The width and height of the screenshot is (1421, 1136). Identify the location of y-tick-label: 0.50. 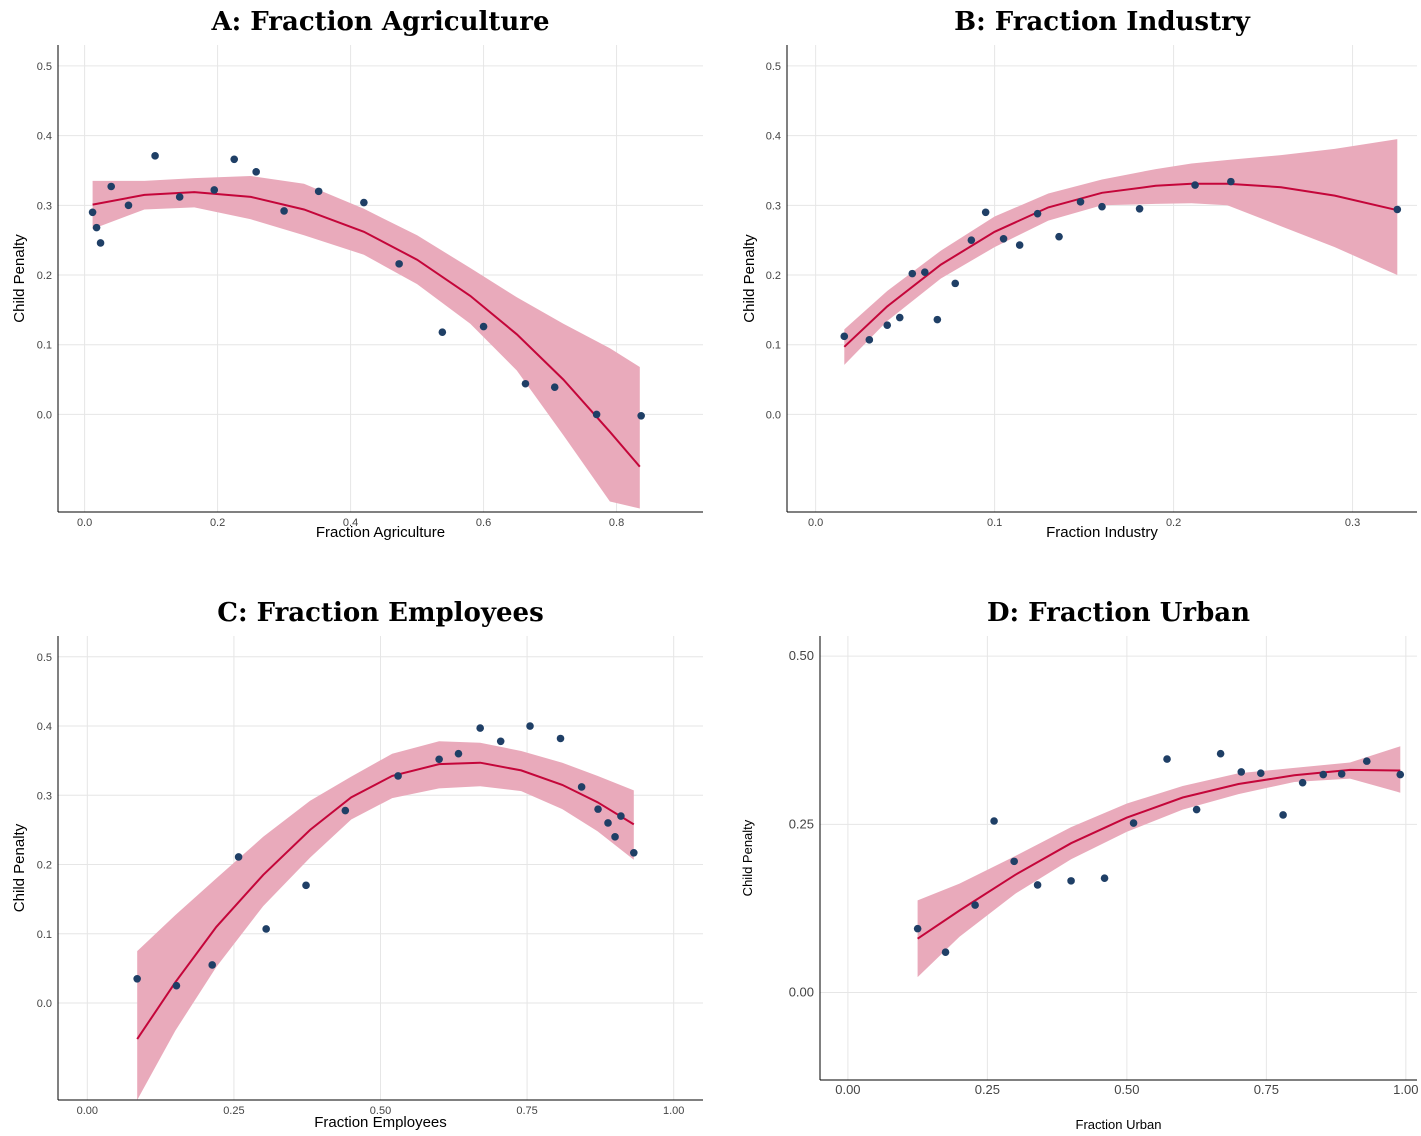
(801, 655).